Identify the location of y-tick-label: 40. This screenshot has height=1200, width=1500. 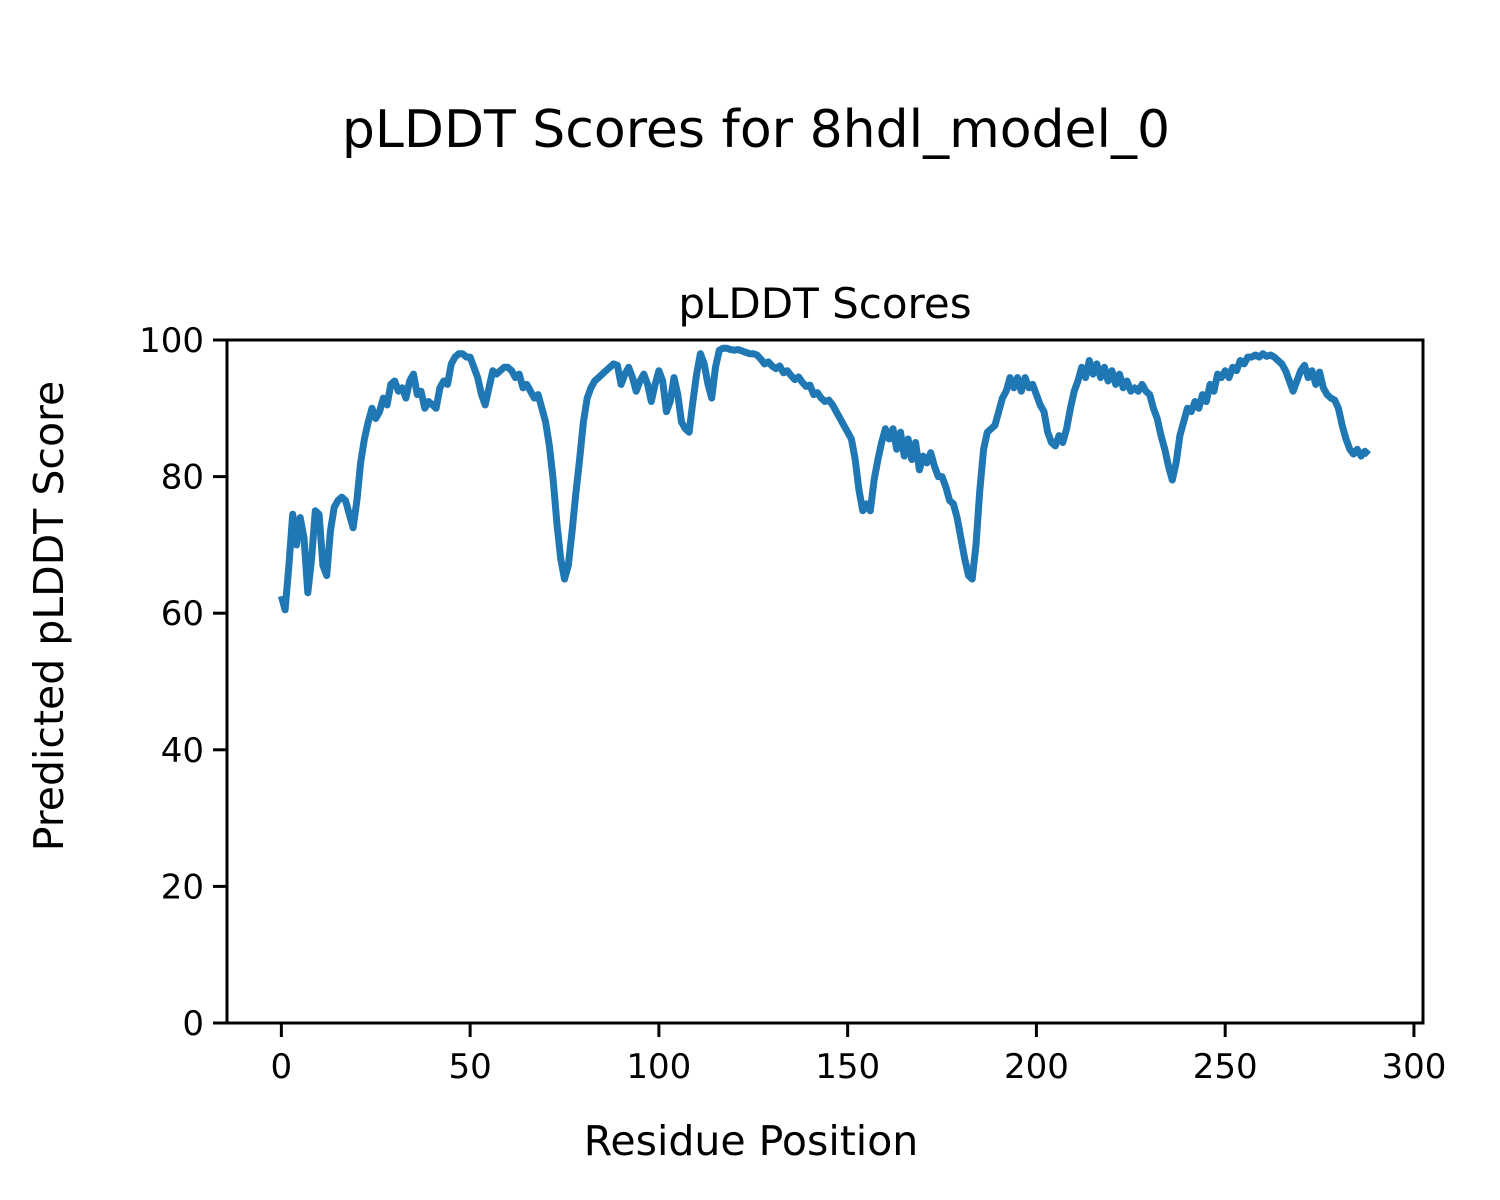
(182, 751).